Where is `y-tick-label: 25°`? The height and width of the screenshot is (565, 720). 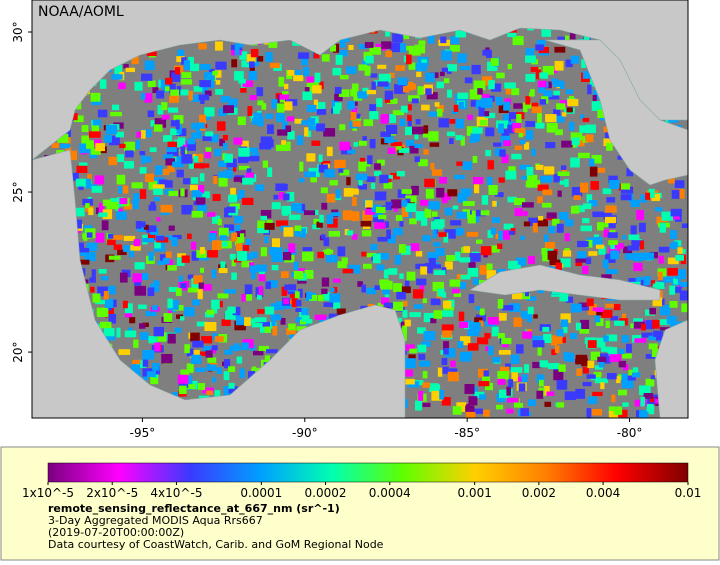 y-tick-label: 25° is located at coordinates (18, 191).